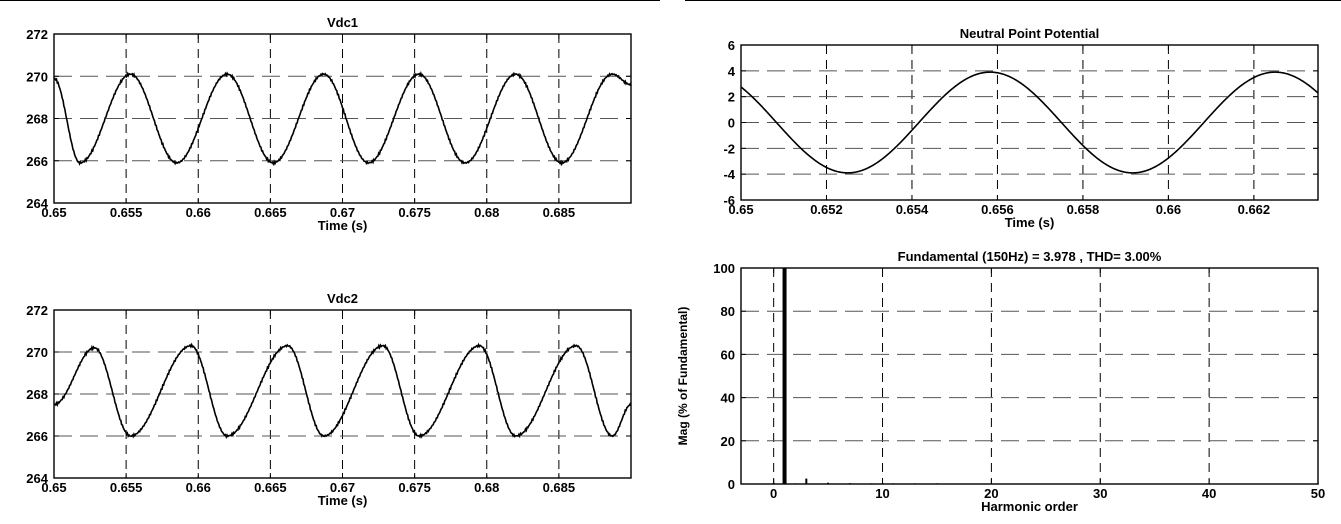  I want to click on x-tick-label: 0.658, so click(1083, 209).